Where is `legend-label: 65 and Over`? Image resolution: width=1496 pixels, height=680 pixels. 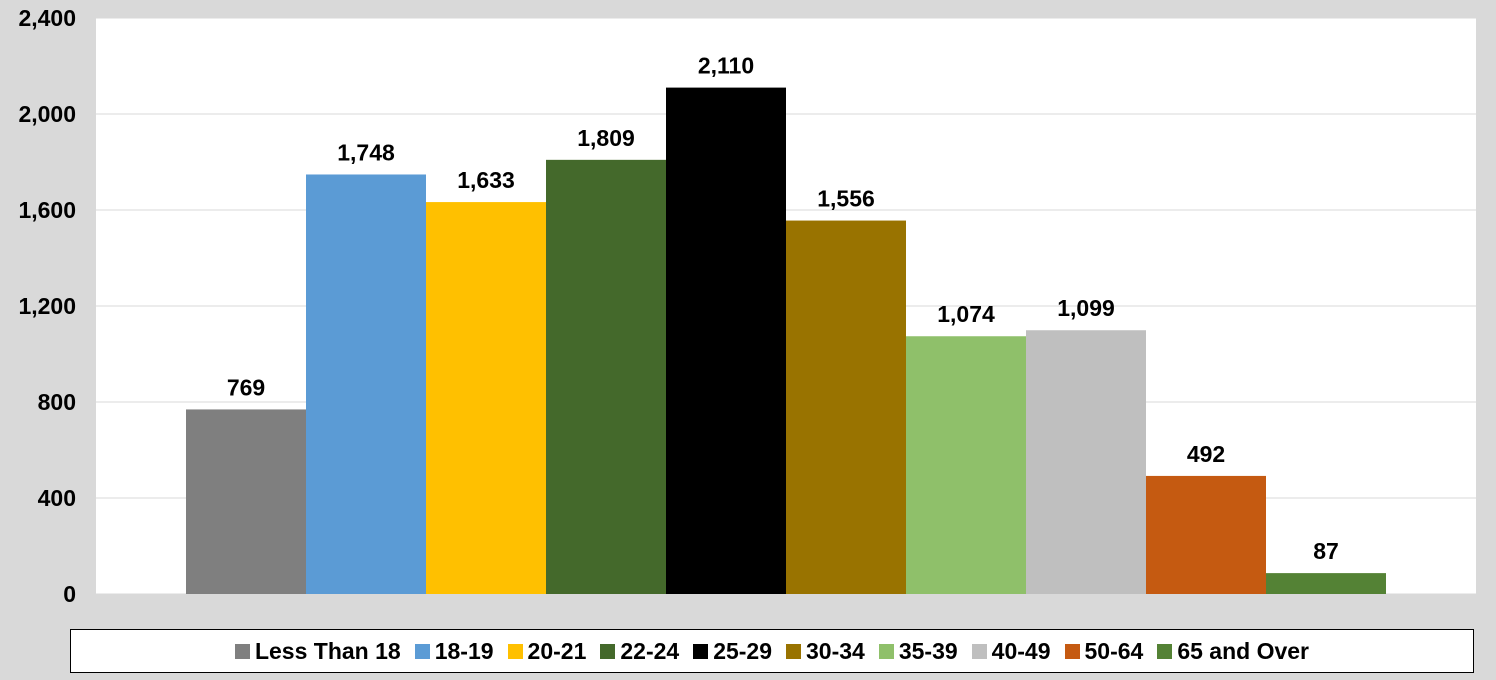
legend-label: 65 and Over is located at coordinates (1243, 650).